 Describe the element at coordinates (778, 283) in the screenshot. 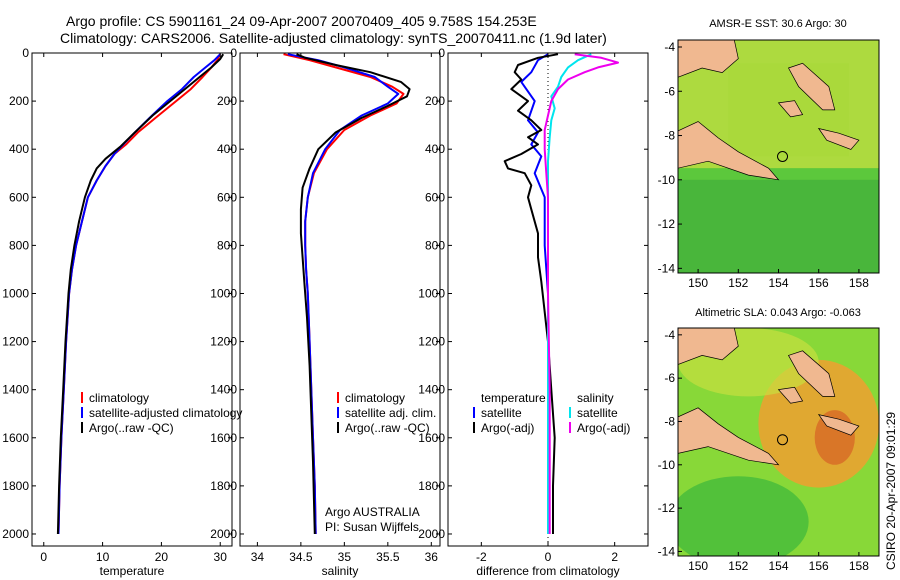

I see `map-x-tick-label: 154` at that location.